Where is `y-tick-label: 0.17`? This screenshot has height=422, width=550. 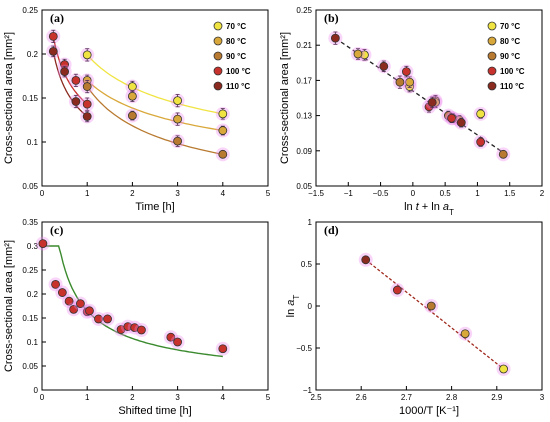 y-tick-label: 0.17 is located at coordinates (304, 80).